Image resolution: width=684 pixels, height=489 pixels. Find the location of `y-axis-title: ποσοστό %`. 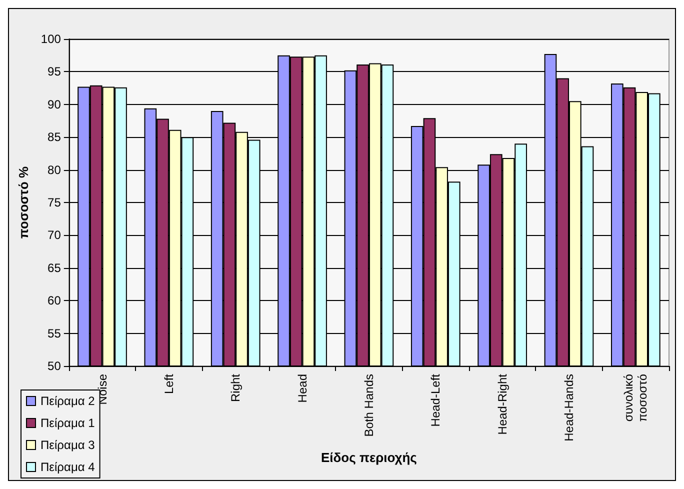

y-axis-title: ποσοστό % is located at coordinates (23, 202).